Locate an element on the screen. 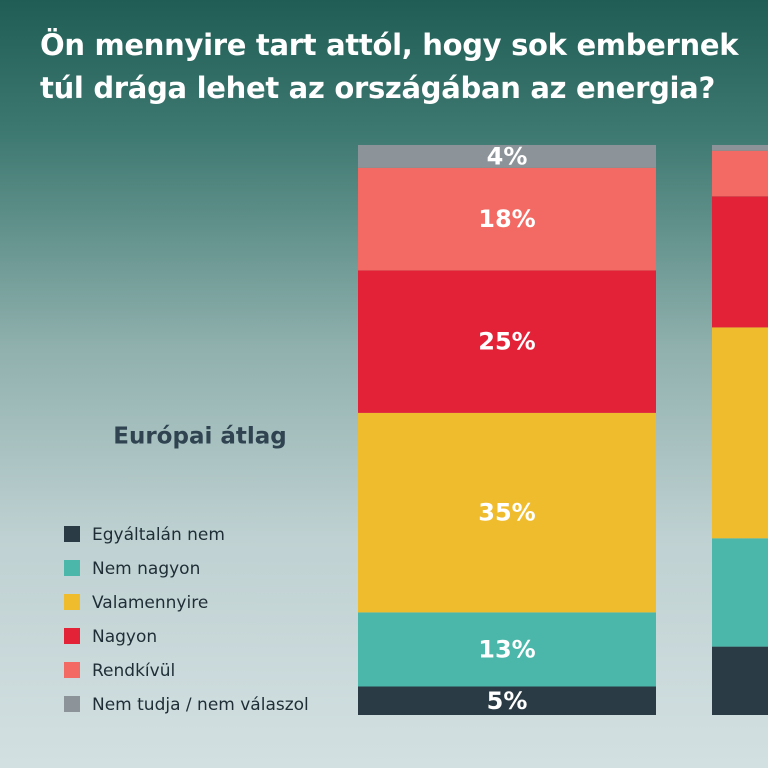  legend-label: Nagyon is located at coordinates (124, 637).